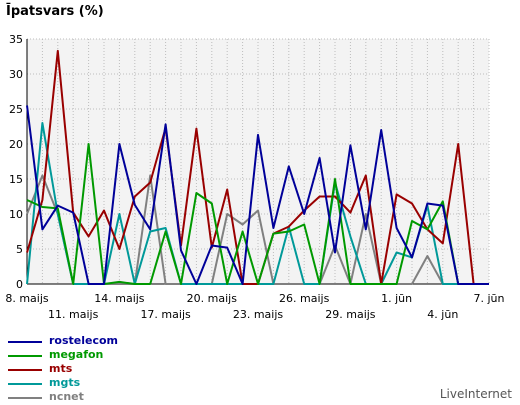 The image size is (520, 405). What do you see at coordinates (65, 382) in the screenshot?
I see `legend-label: mgts` at bounding box center [65, 382].